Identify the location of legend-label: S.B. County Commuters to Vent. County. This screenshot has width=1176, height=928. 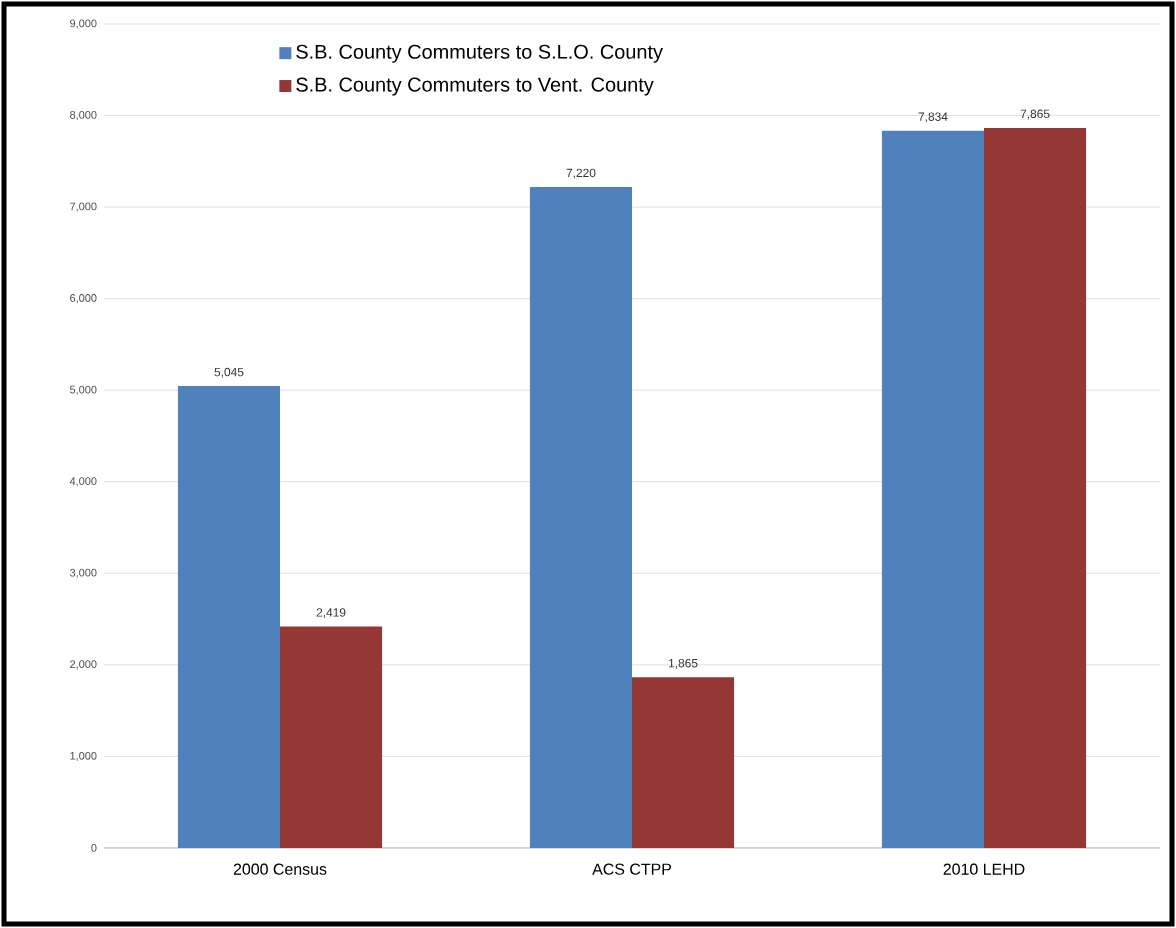
(475, 86).